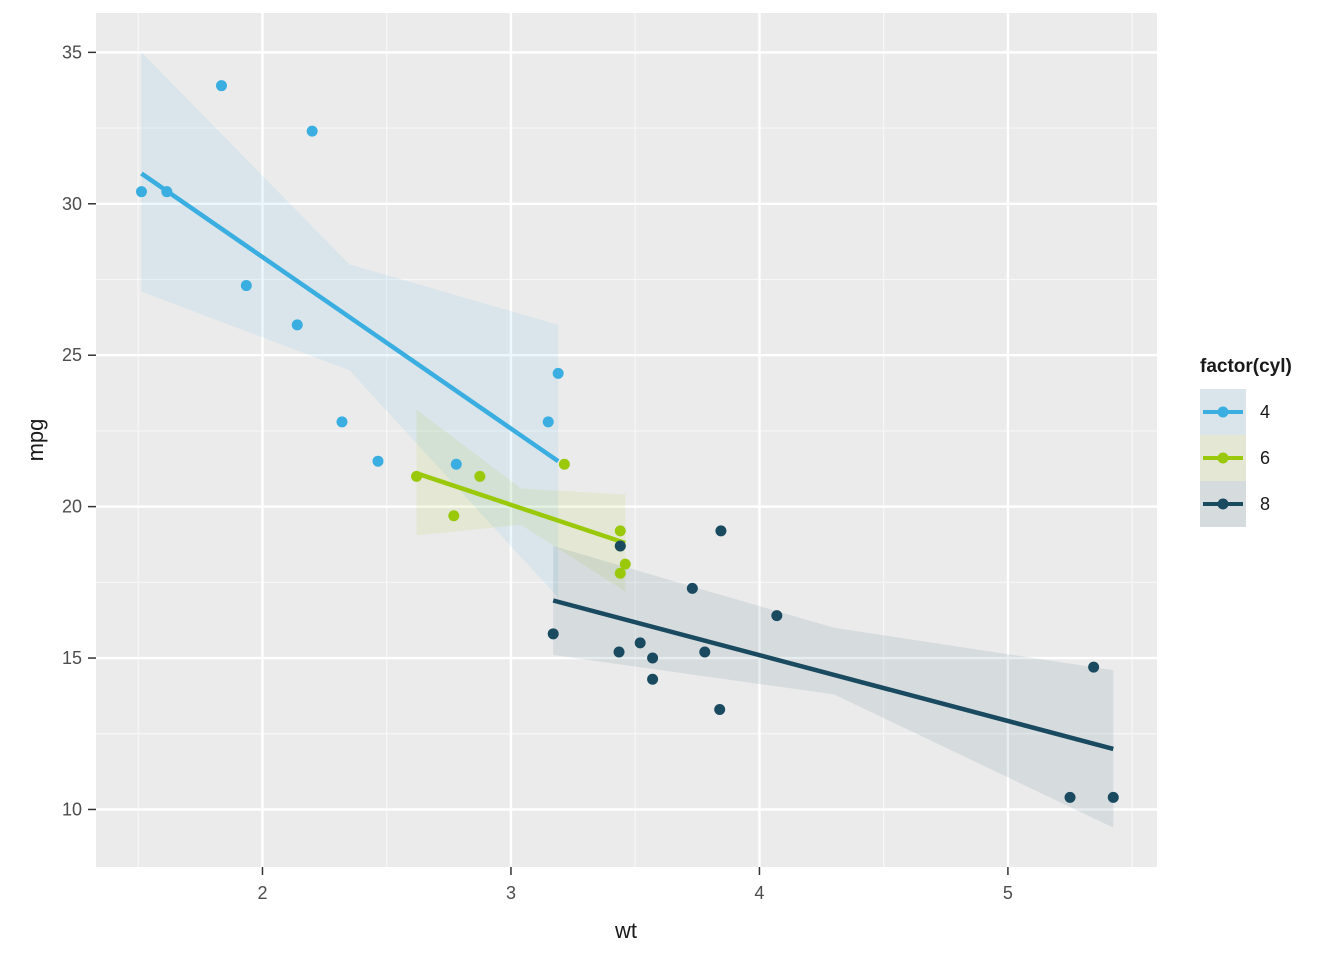 The width and height of the screenshot is (1344, 960). What do you see at coordinates (72, 52) in the screenshot?
I see `y-tick-label: 35` at bounding box center [72, 52].